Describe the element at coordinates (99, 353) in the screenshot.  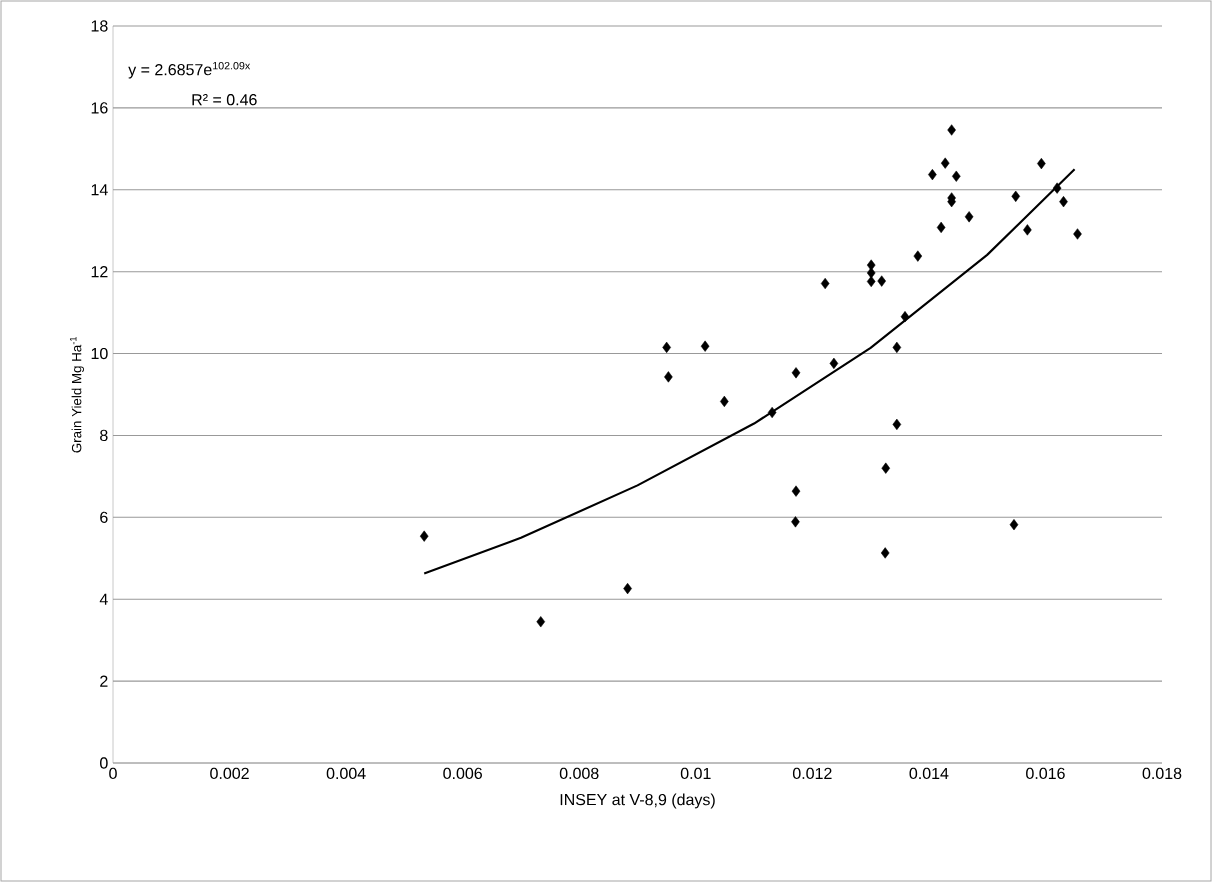
I see `y-tick-label: 10` at that location.